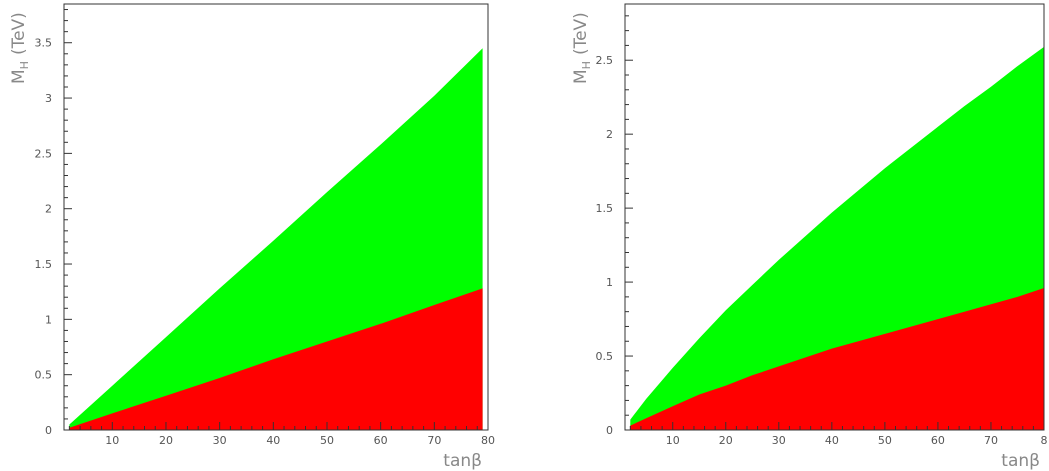  Describe the element at coordinates (44, 375) in the screenshot. I see `left-y-tick-label: 0.5` at that location.